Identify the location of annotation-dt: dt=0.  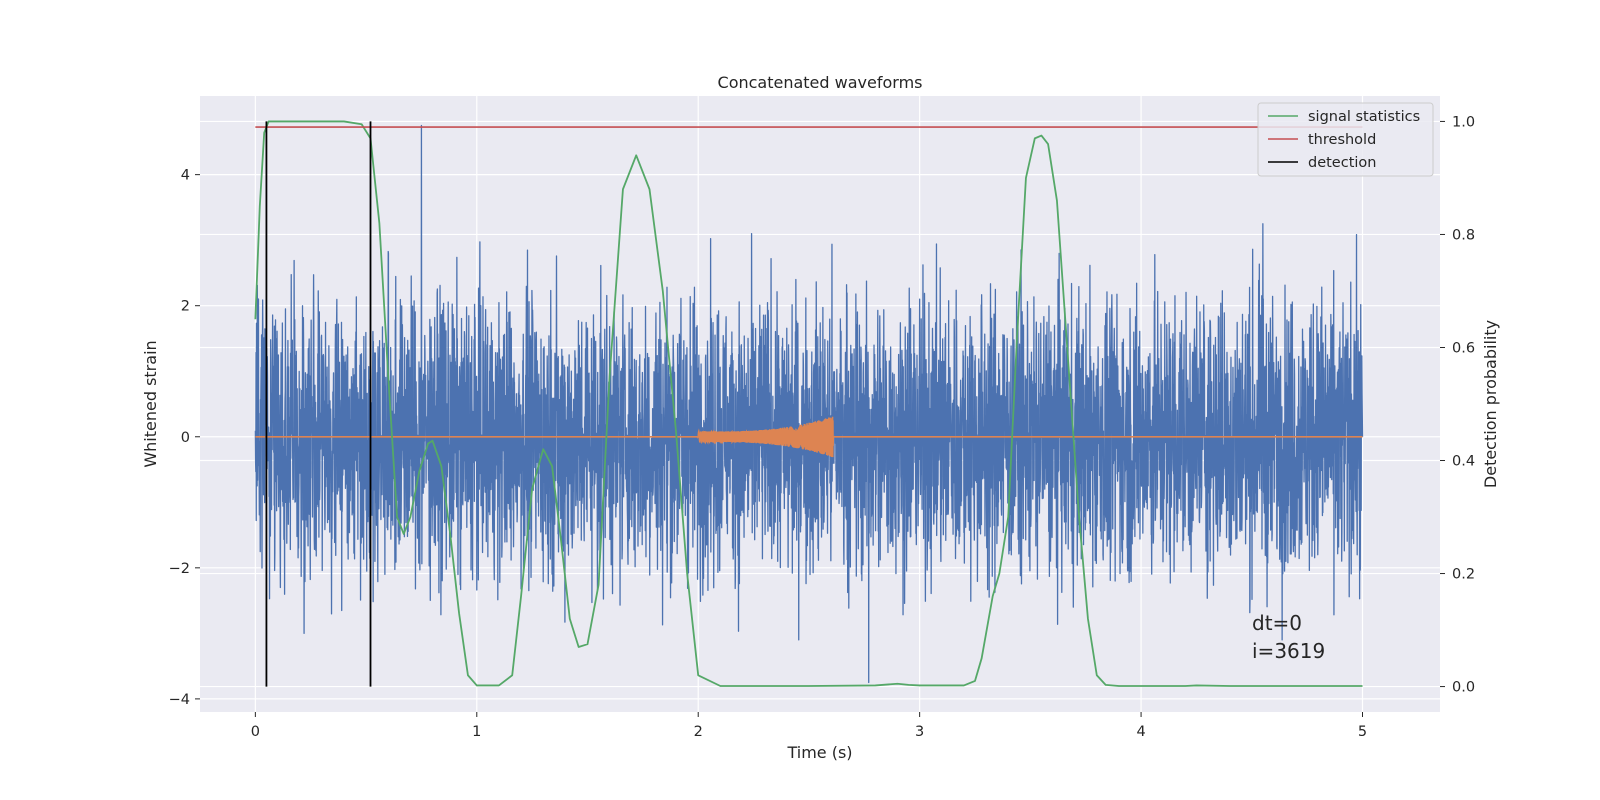
(1277, 623).